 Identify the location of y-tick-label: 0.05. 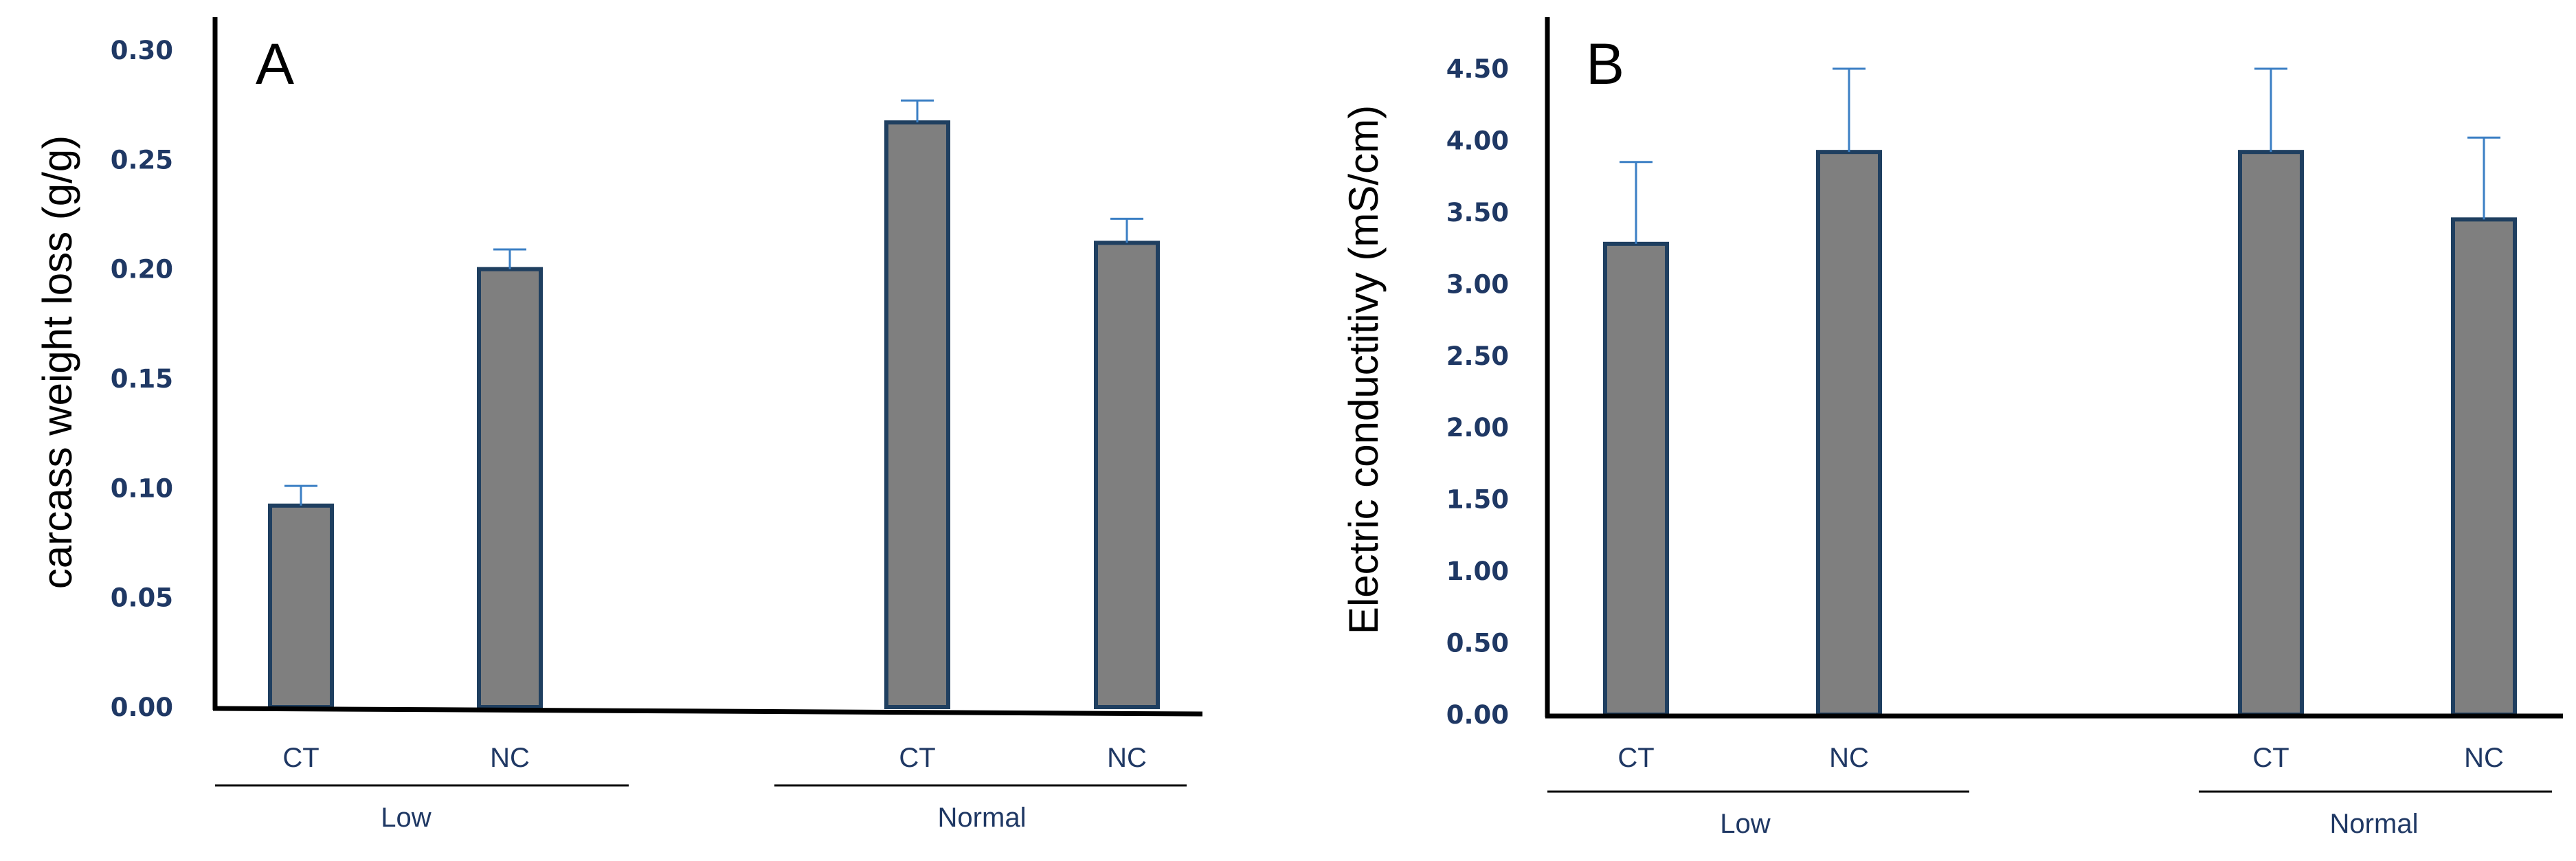
(142, 598).